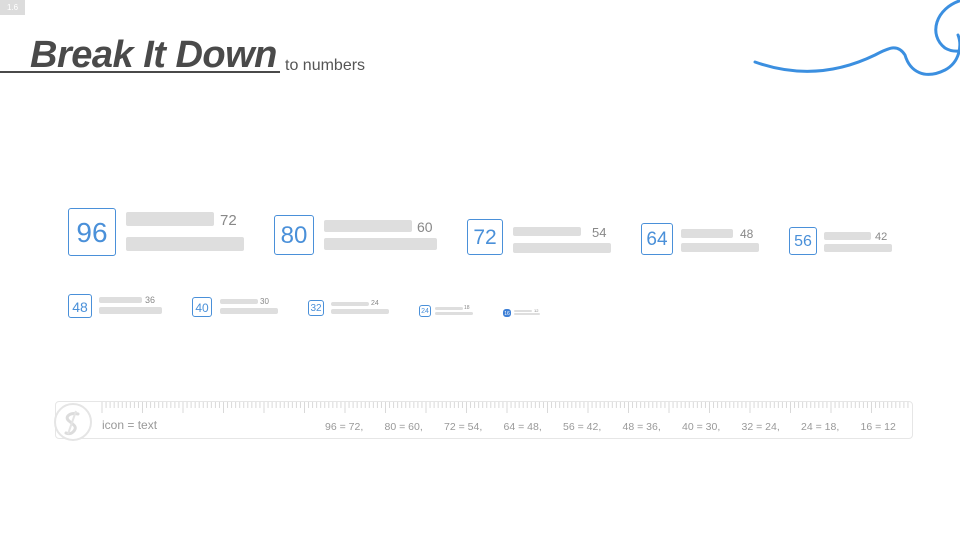 This screenshot has width=960, height=540. What do you see at coordinates (657, 239) in the screenshot?
I see `icon-size-box: 64` at bounding box center [657, 239].